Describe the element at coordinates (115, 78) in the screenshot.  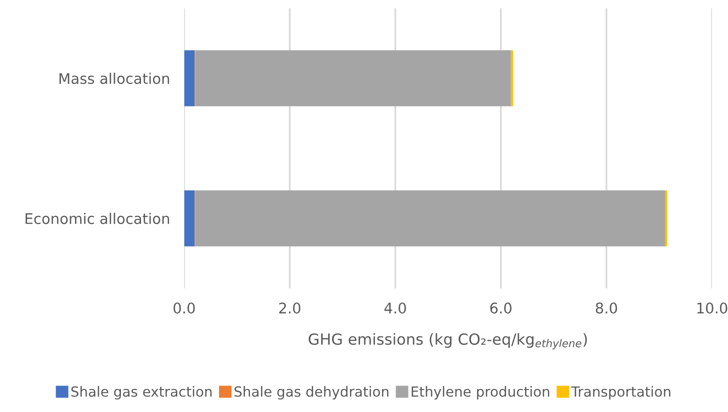
I see `y-tick-label: Mass allocation` at that location.